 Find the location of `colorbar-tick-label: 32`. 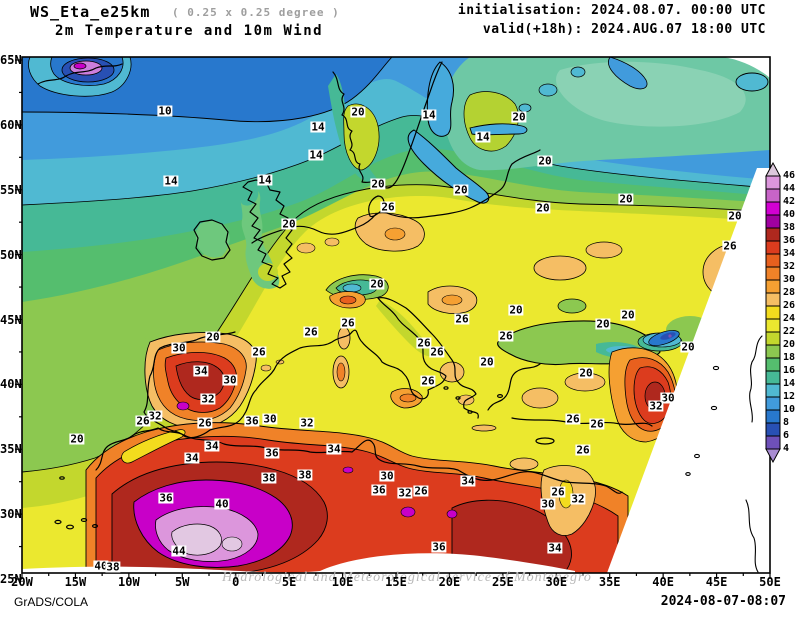

colorbar-tick-label: 32 is located at coordinates (789, 266).